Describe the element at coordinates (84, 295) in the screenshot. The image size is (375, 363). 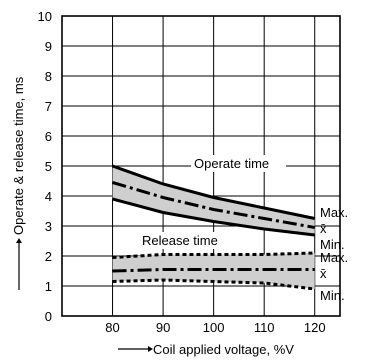
I see `axis-arrows` at that location.